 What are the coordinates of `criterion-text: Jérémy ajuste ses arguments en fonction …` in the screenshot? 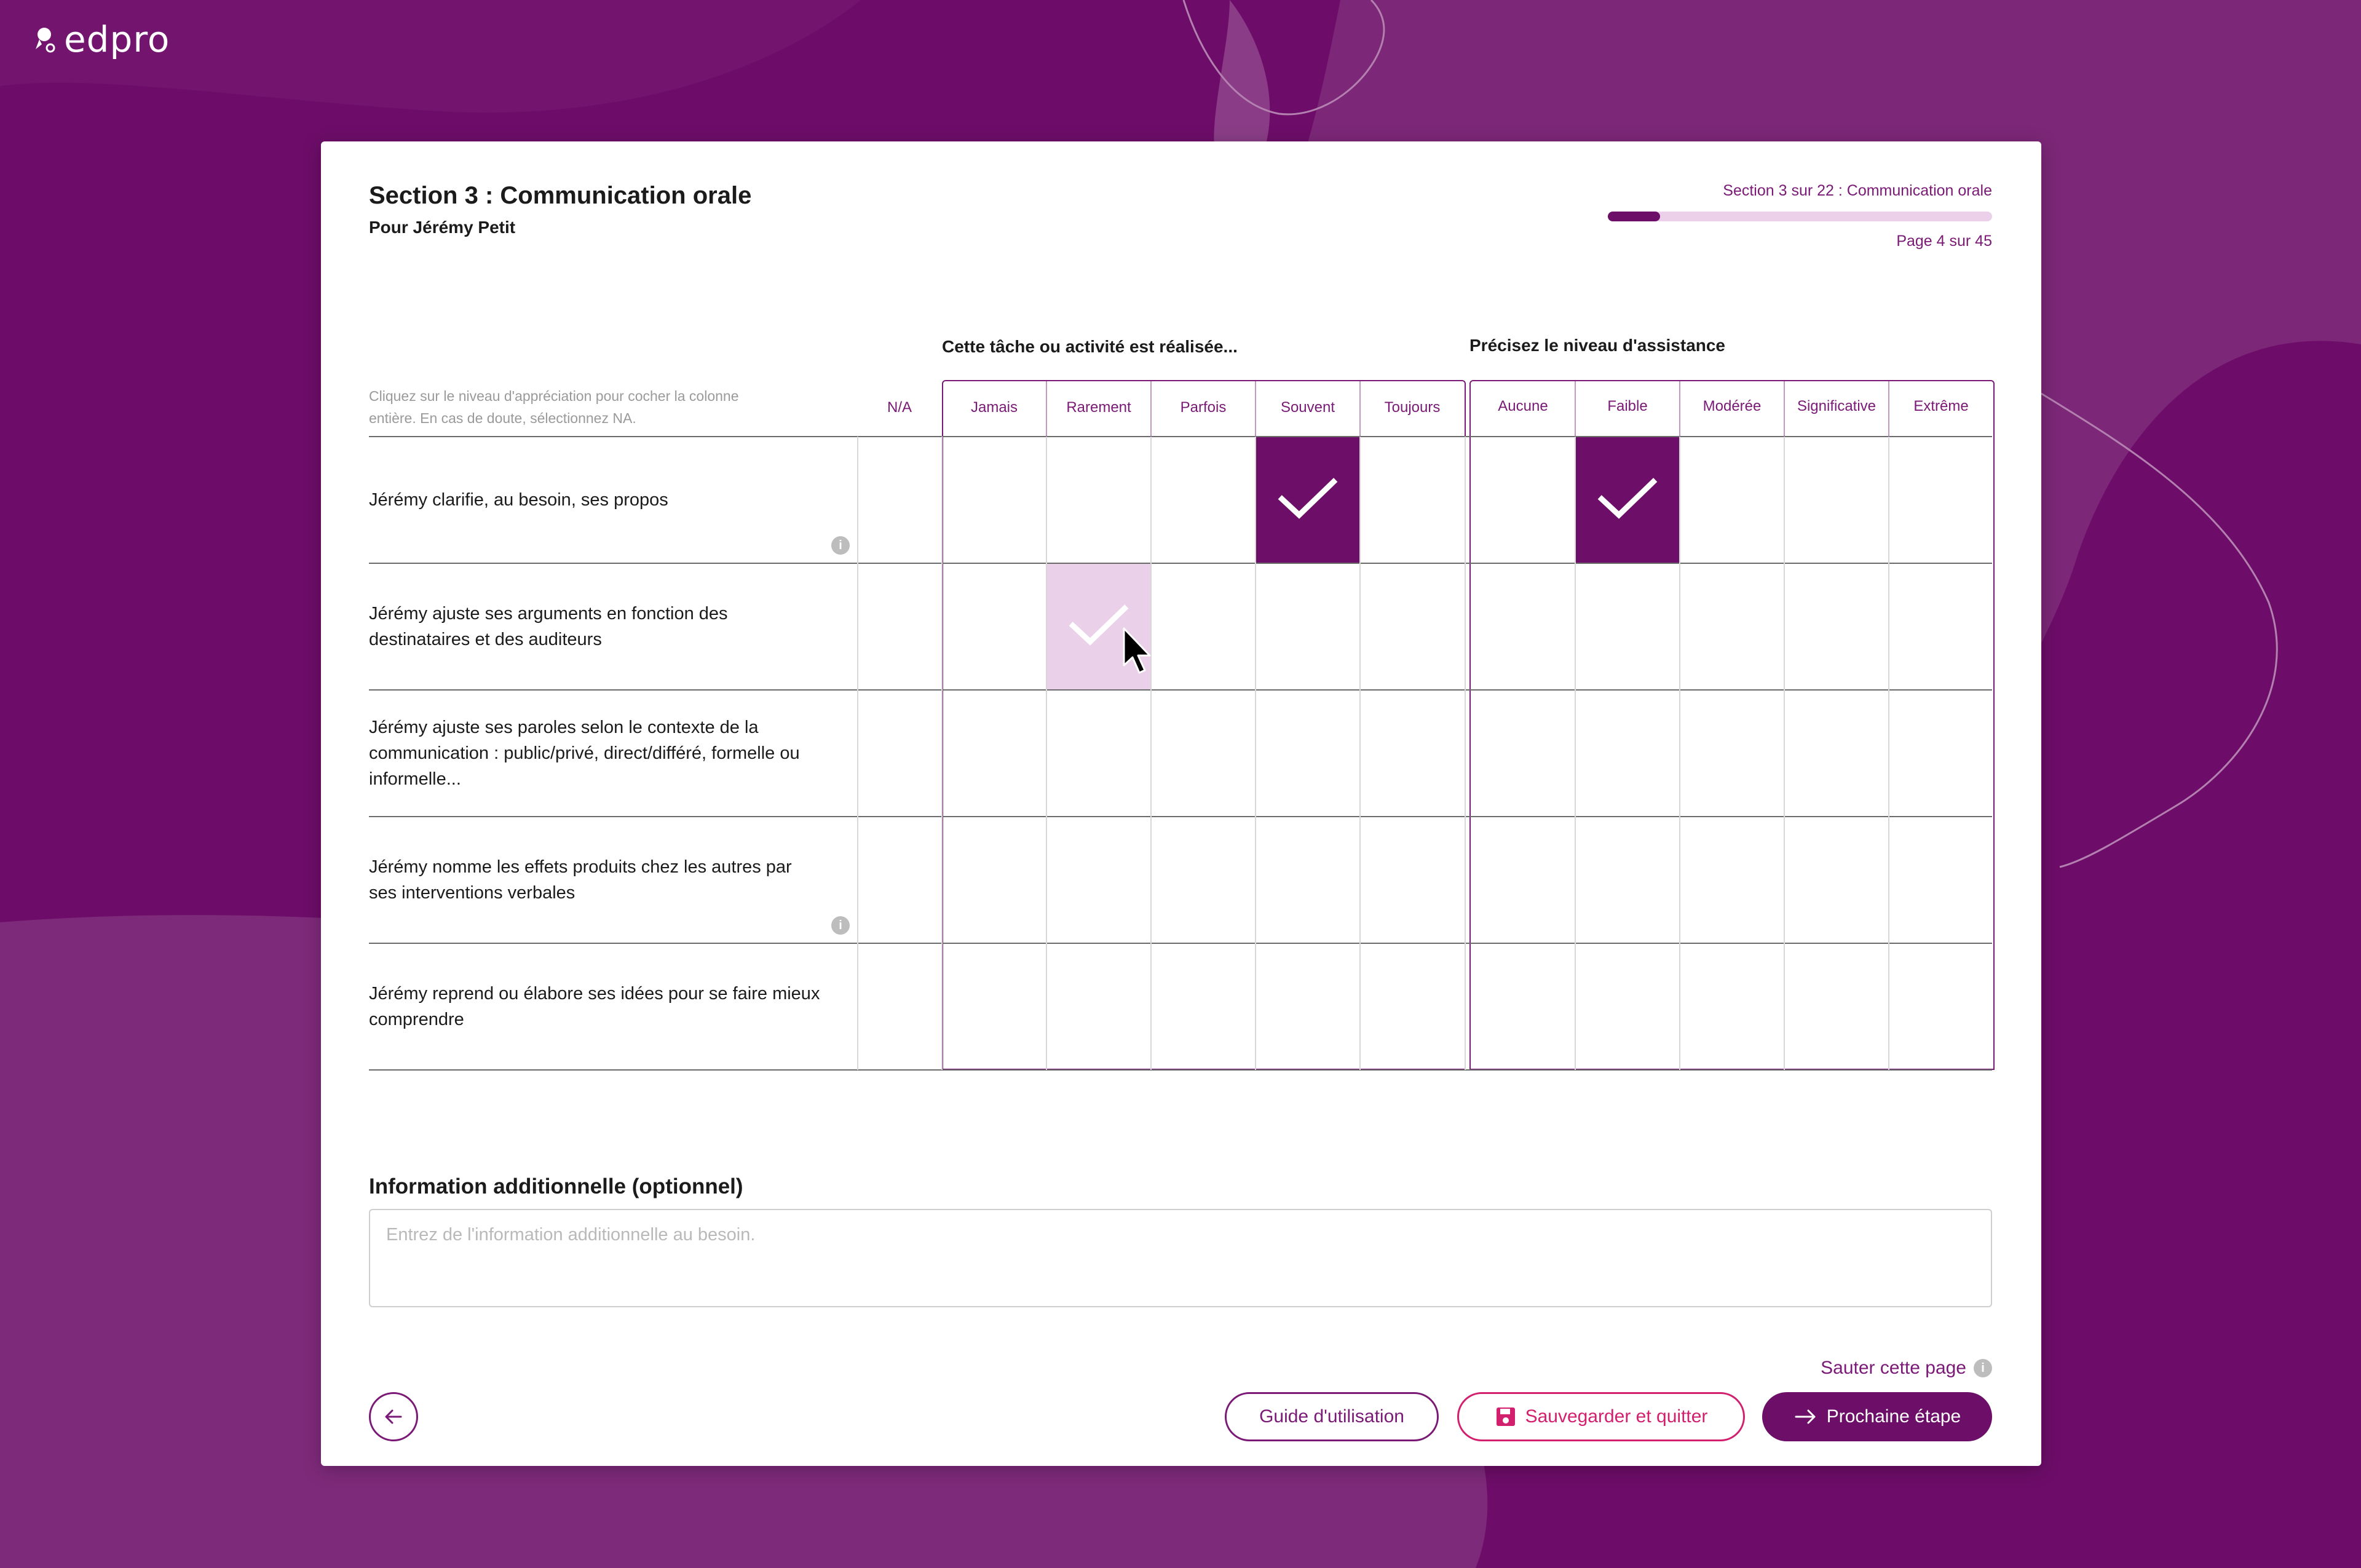 It's located at (548, 626).